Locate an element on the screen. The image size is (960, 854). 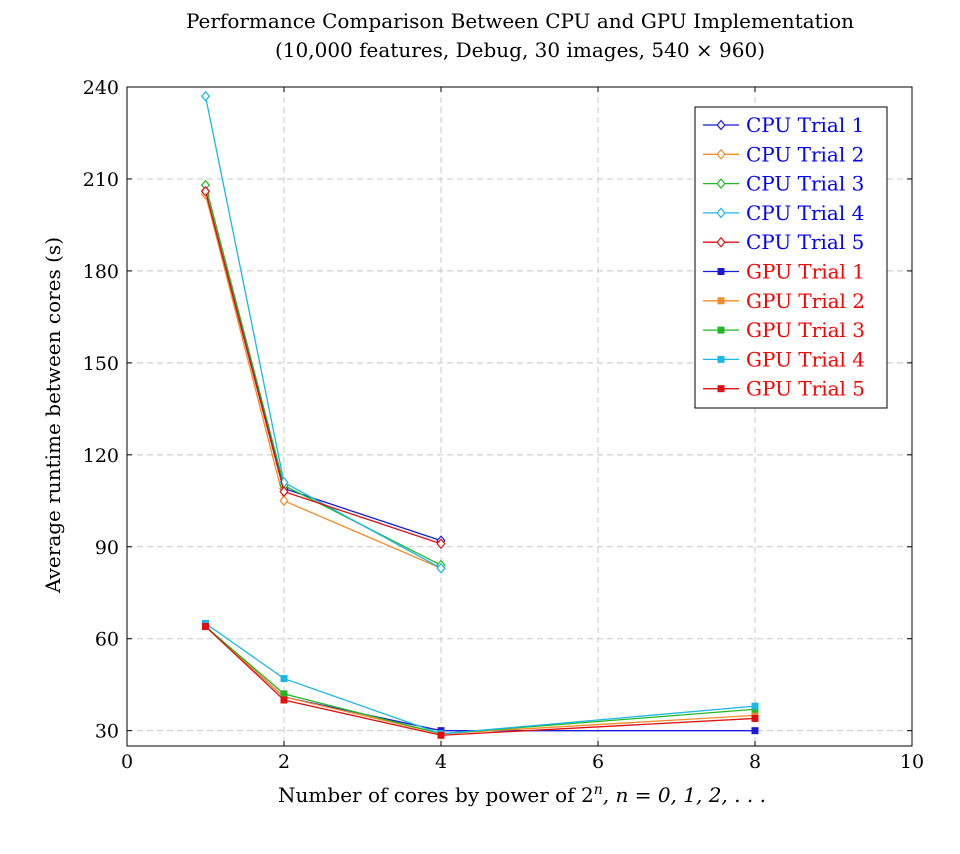
x-tick-label: 2 is located at coordinates (284, 762).